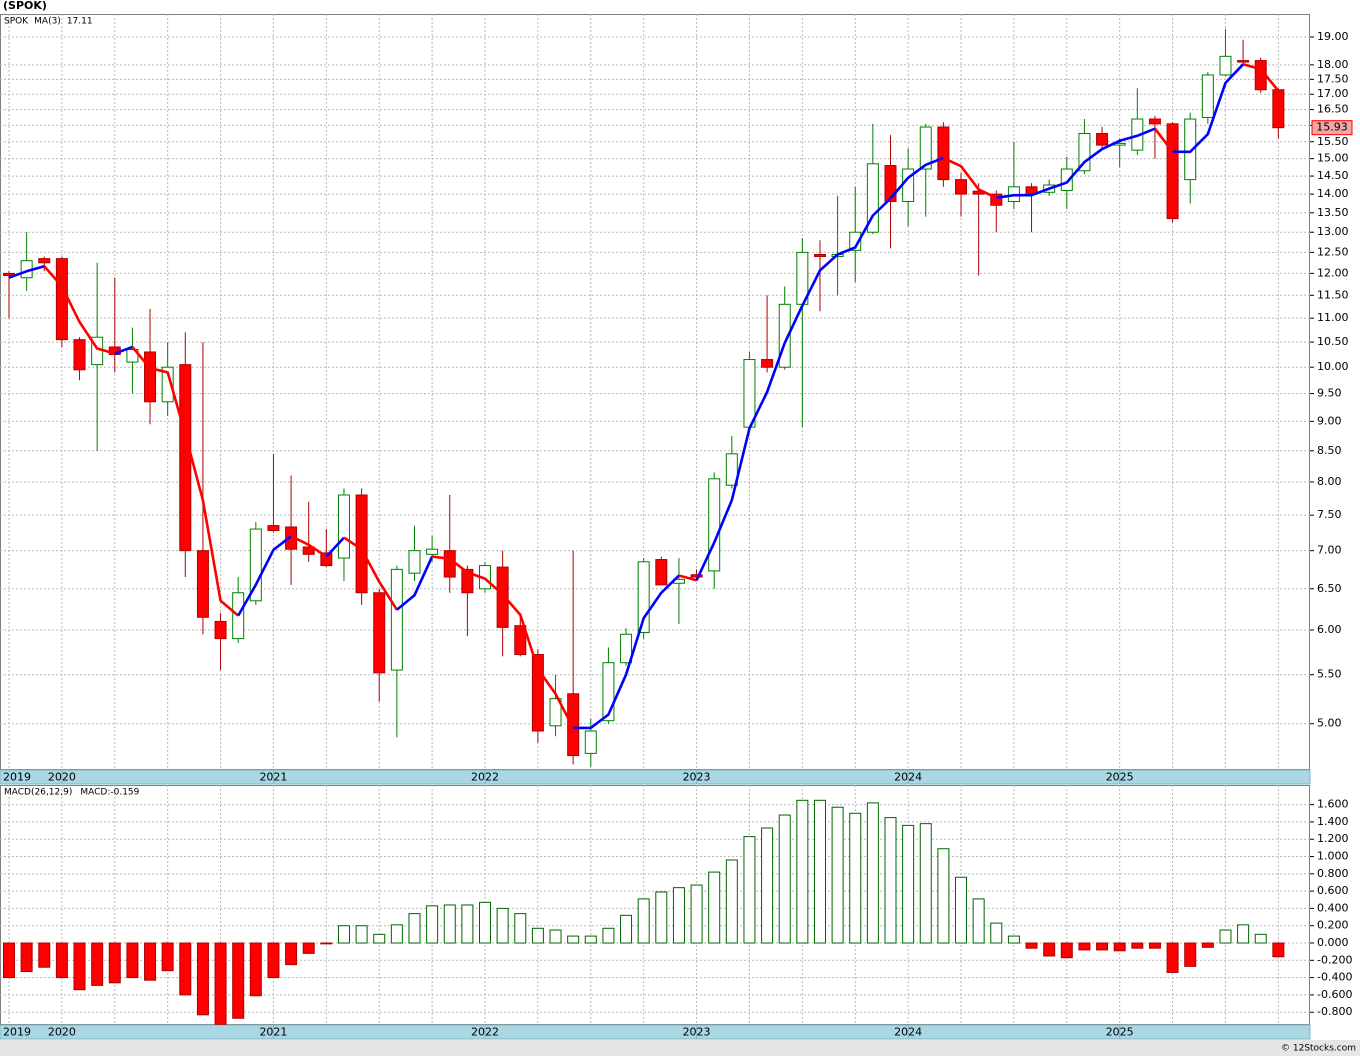 The height and width of the screenshot is (1056, 1360). I want to click on y-tick-label: 5.50, so click(1329, 674).